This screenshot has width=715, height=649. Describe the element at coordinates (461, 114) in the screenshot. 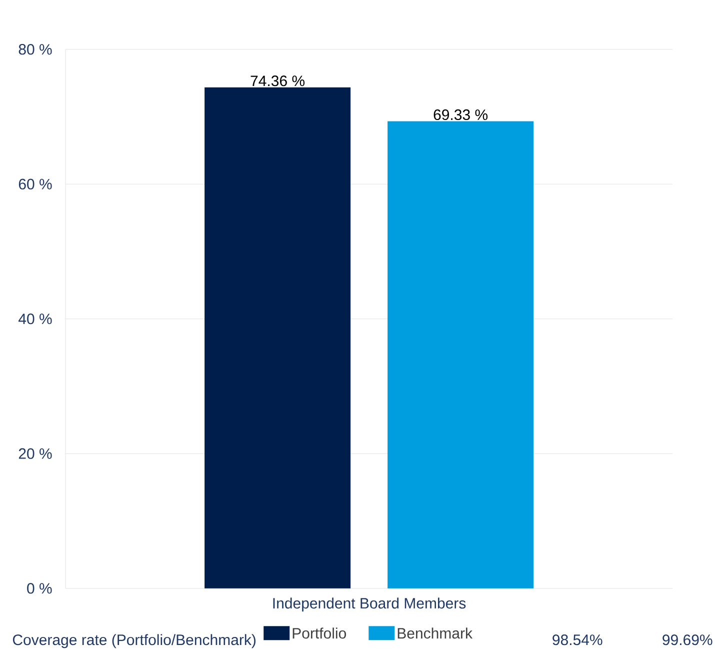

I see `data-label: 69.33 %` at that location.